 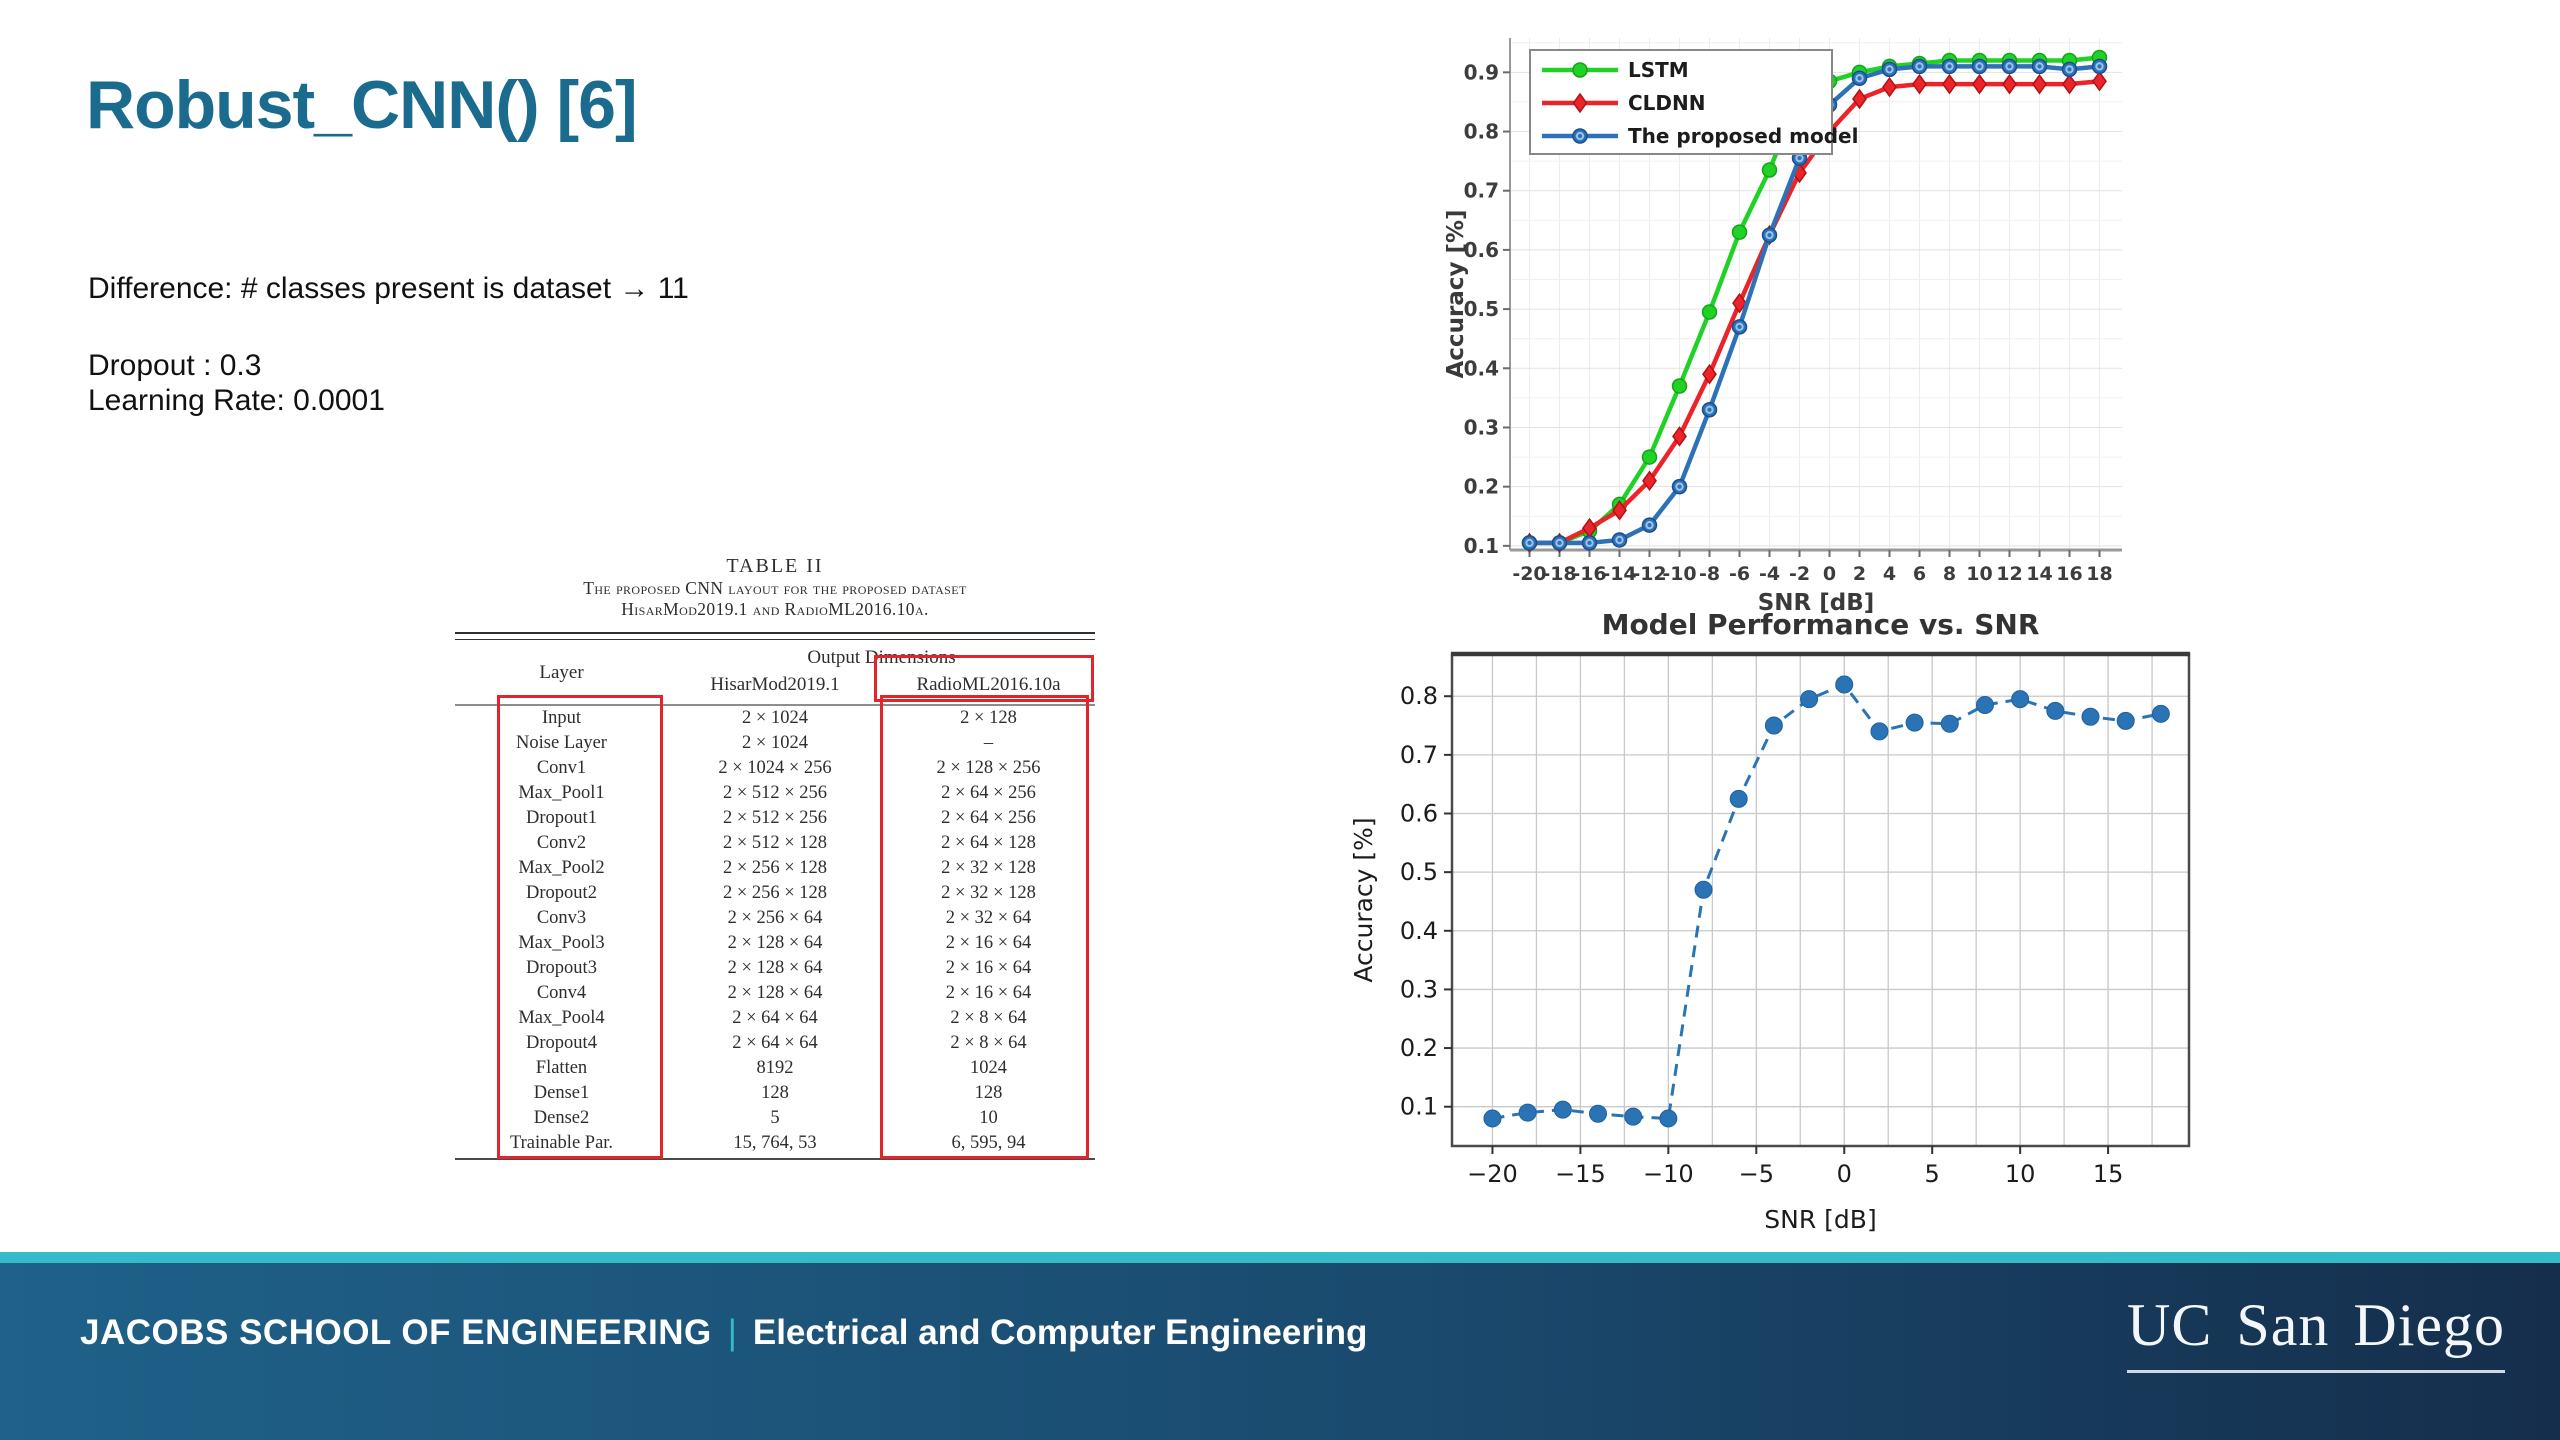 What do you see at coordinates (775, 918) in the screenshot?
I see `table-row: Conv3 2 × 256 × 64 2 × 32 × 64` at bounding box center [775, 918].